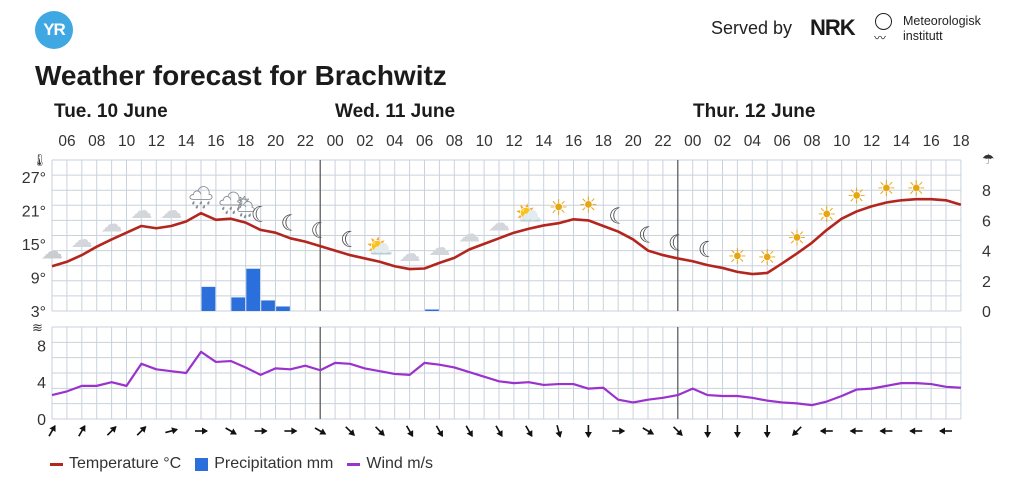 This screenshot has width=1024, height=491. What do you see at coordinates (56, 464) in the screenshot?
I see `legend-temperature-swatch` at bounding box center [56, 464].